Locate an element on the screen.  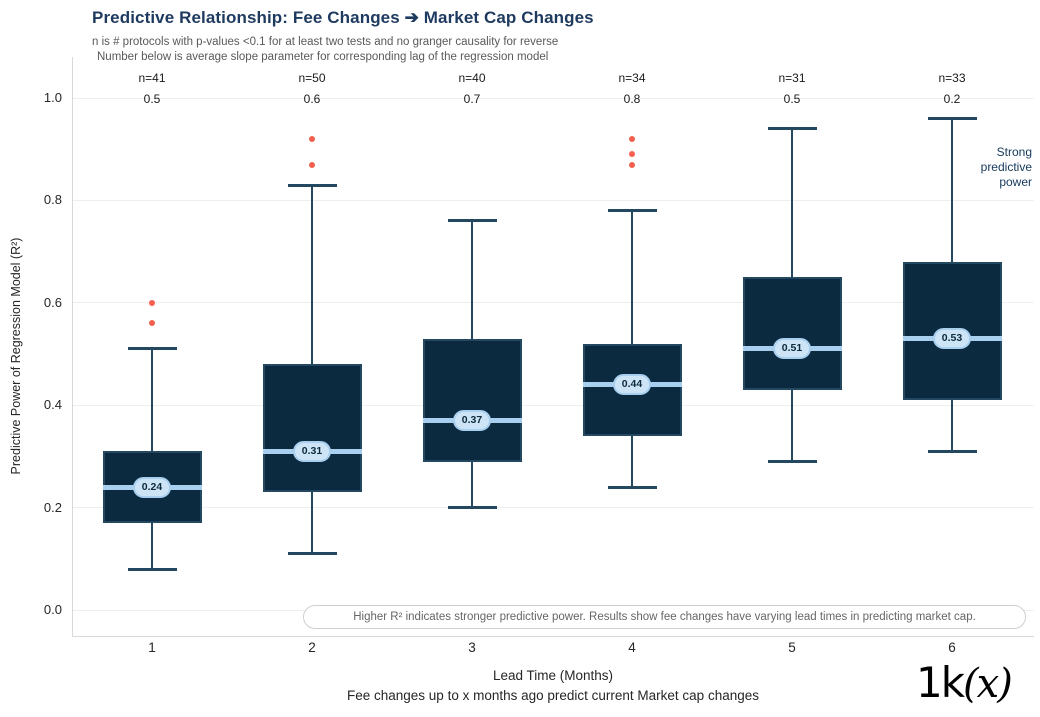
y-tick-label: 0.2 is located at coordinates (52, 507).